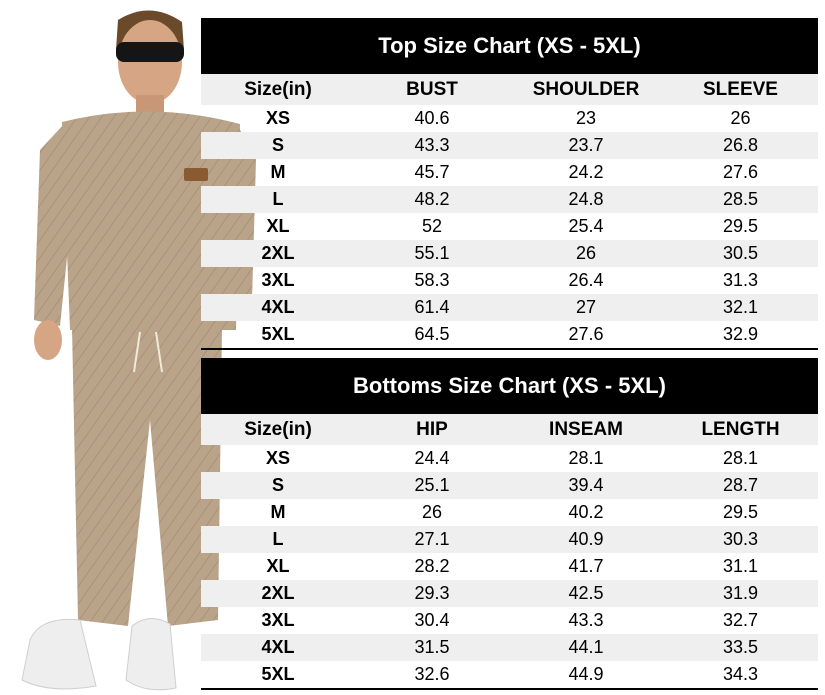 The height and width of the screenshot is (695, 825). Describe the element at coordinates (278, 280) in the screenshot. I see `size-cell: 3XL` at that location.